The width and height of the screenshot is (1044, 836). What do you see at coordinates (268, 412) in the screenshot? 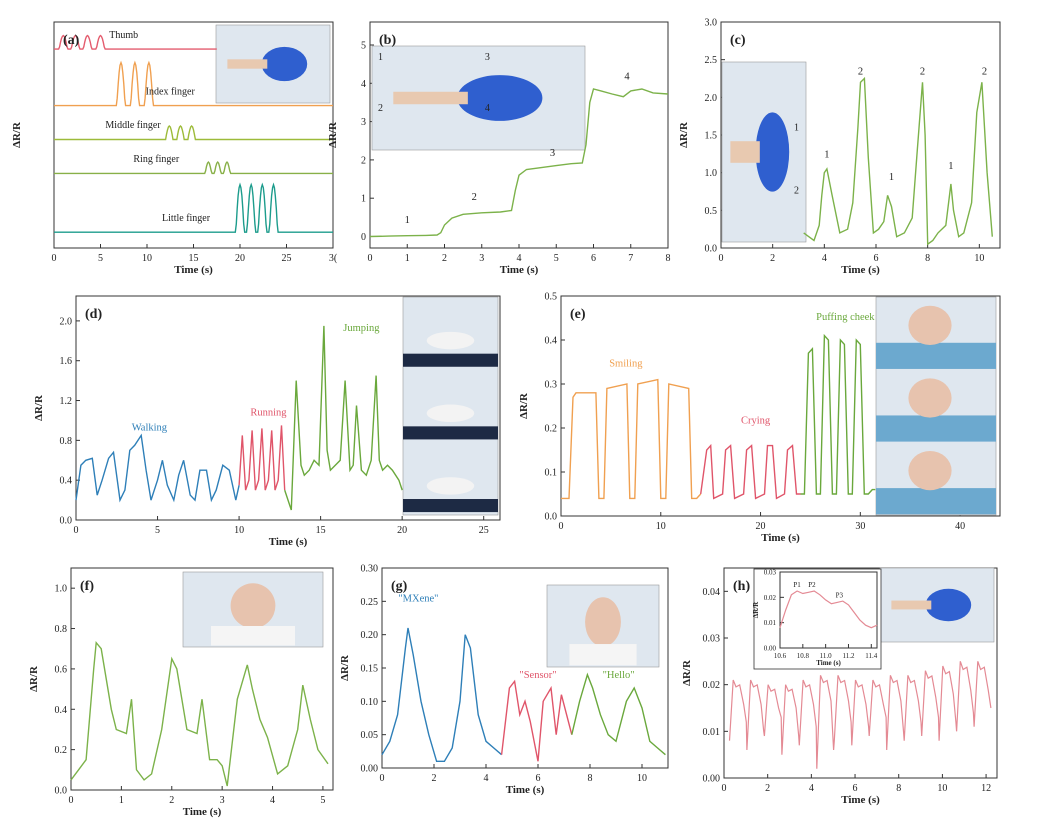
I see `annotation: Running` at bounding box center [268, 412].